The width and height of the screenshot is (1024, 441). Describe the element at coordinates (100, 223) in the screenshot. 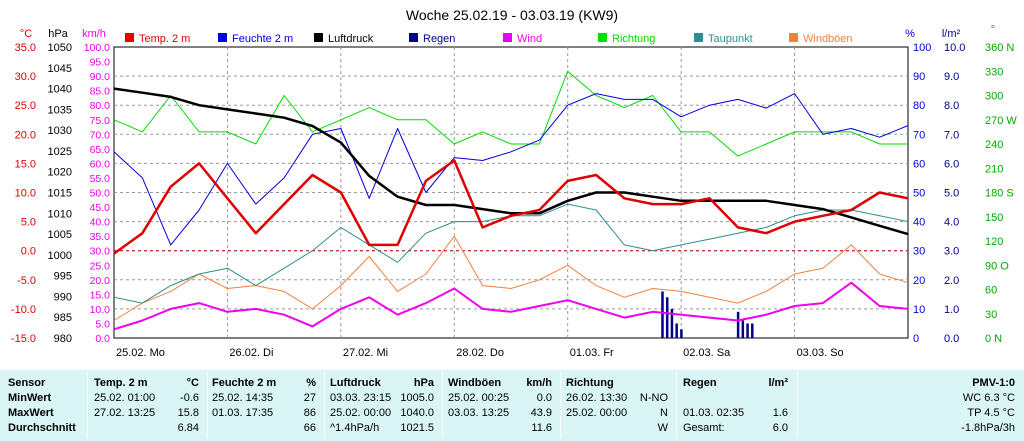

I see `speed-tick-label: 40.0` at that location.